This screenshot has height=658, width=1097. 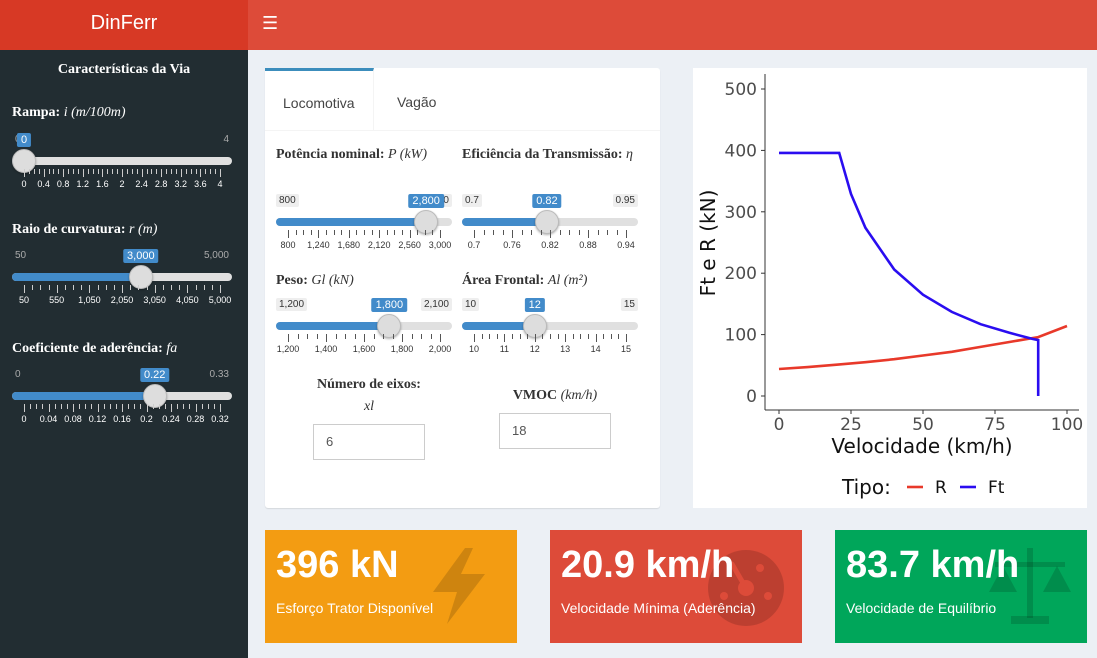 What do you see at coordinates (547, 154) in the screenshot?
I see `eficiencia-label: Eficiência da Transmissão: η` at bounding box center [547, 154].